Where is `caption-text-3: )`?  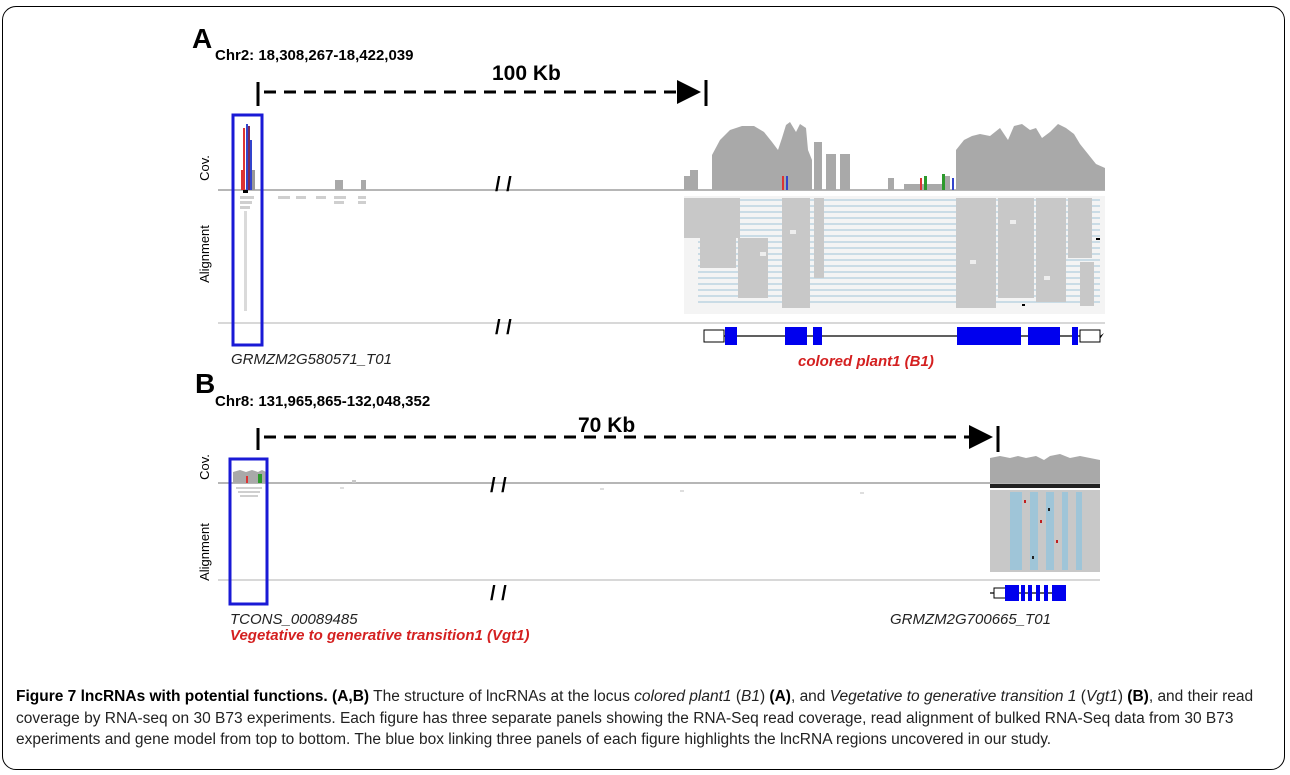 caption-text-3: ) is located at coordinates (764, 696).